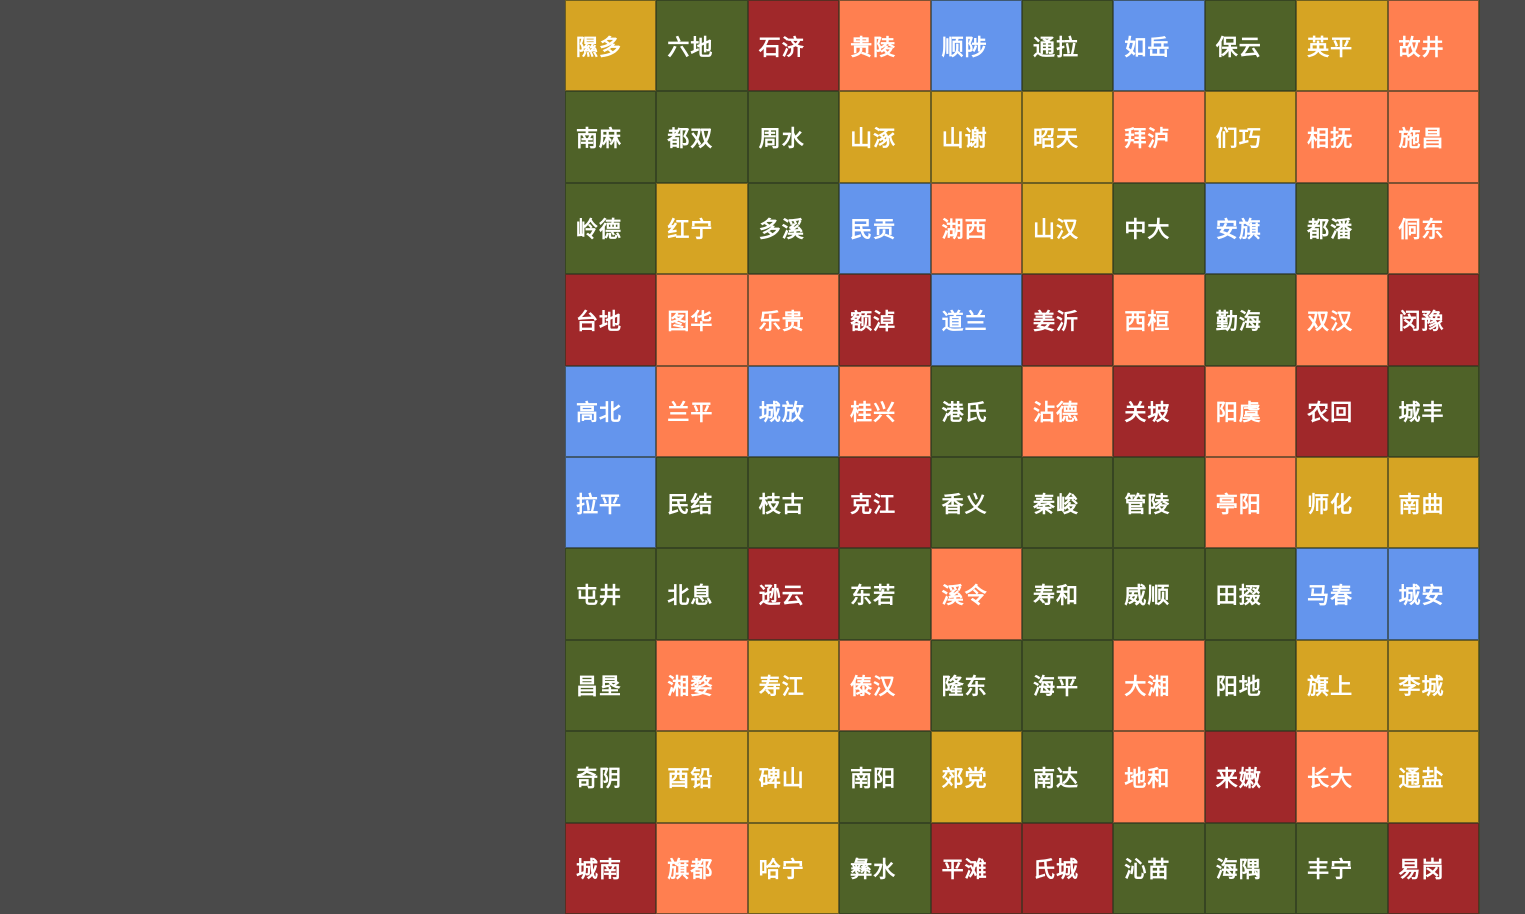 This screenshot has width=1525, height=914. Describe the element at coordinates (1433, 868) in the screenshot. I see `tile: 易岗` at that location.